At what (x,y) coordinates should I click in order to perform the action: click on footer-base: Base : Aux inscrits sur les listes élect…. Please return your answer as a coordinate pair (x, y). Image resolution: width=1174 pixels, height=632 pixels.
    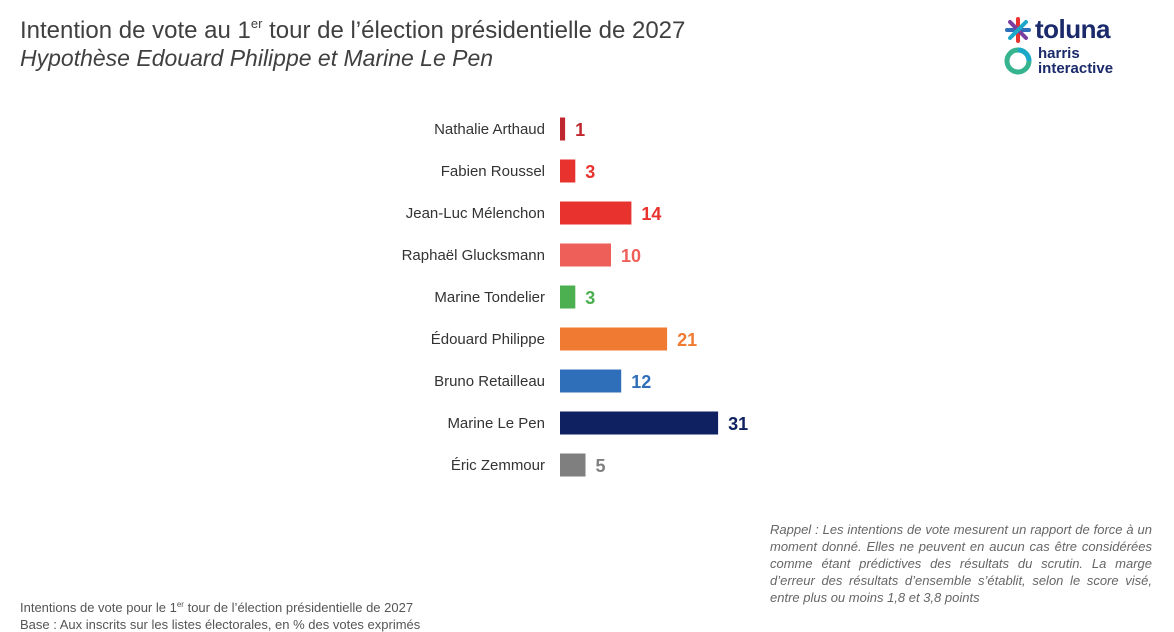
    Looking at the image, I should click on (220, 624).